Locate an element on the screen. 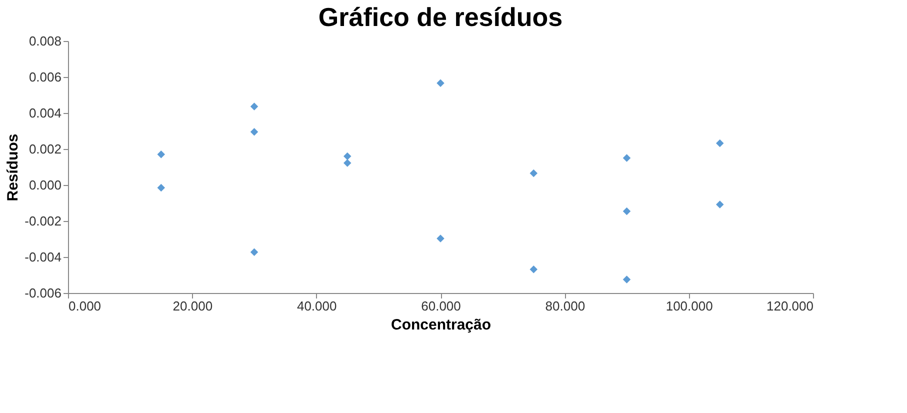  y-tick-label: 0.000 is located at coordinates (45, 185).